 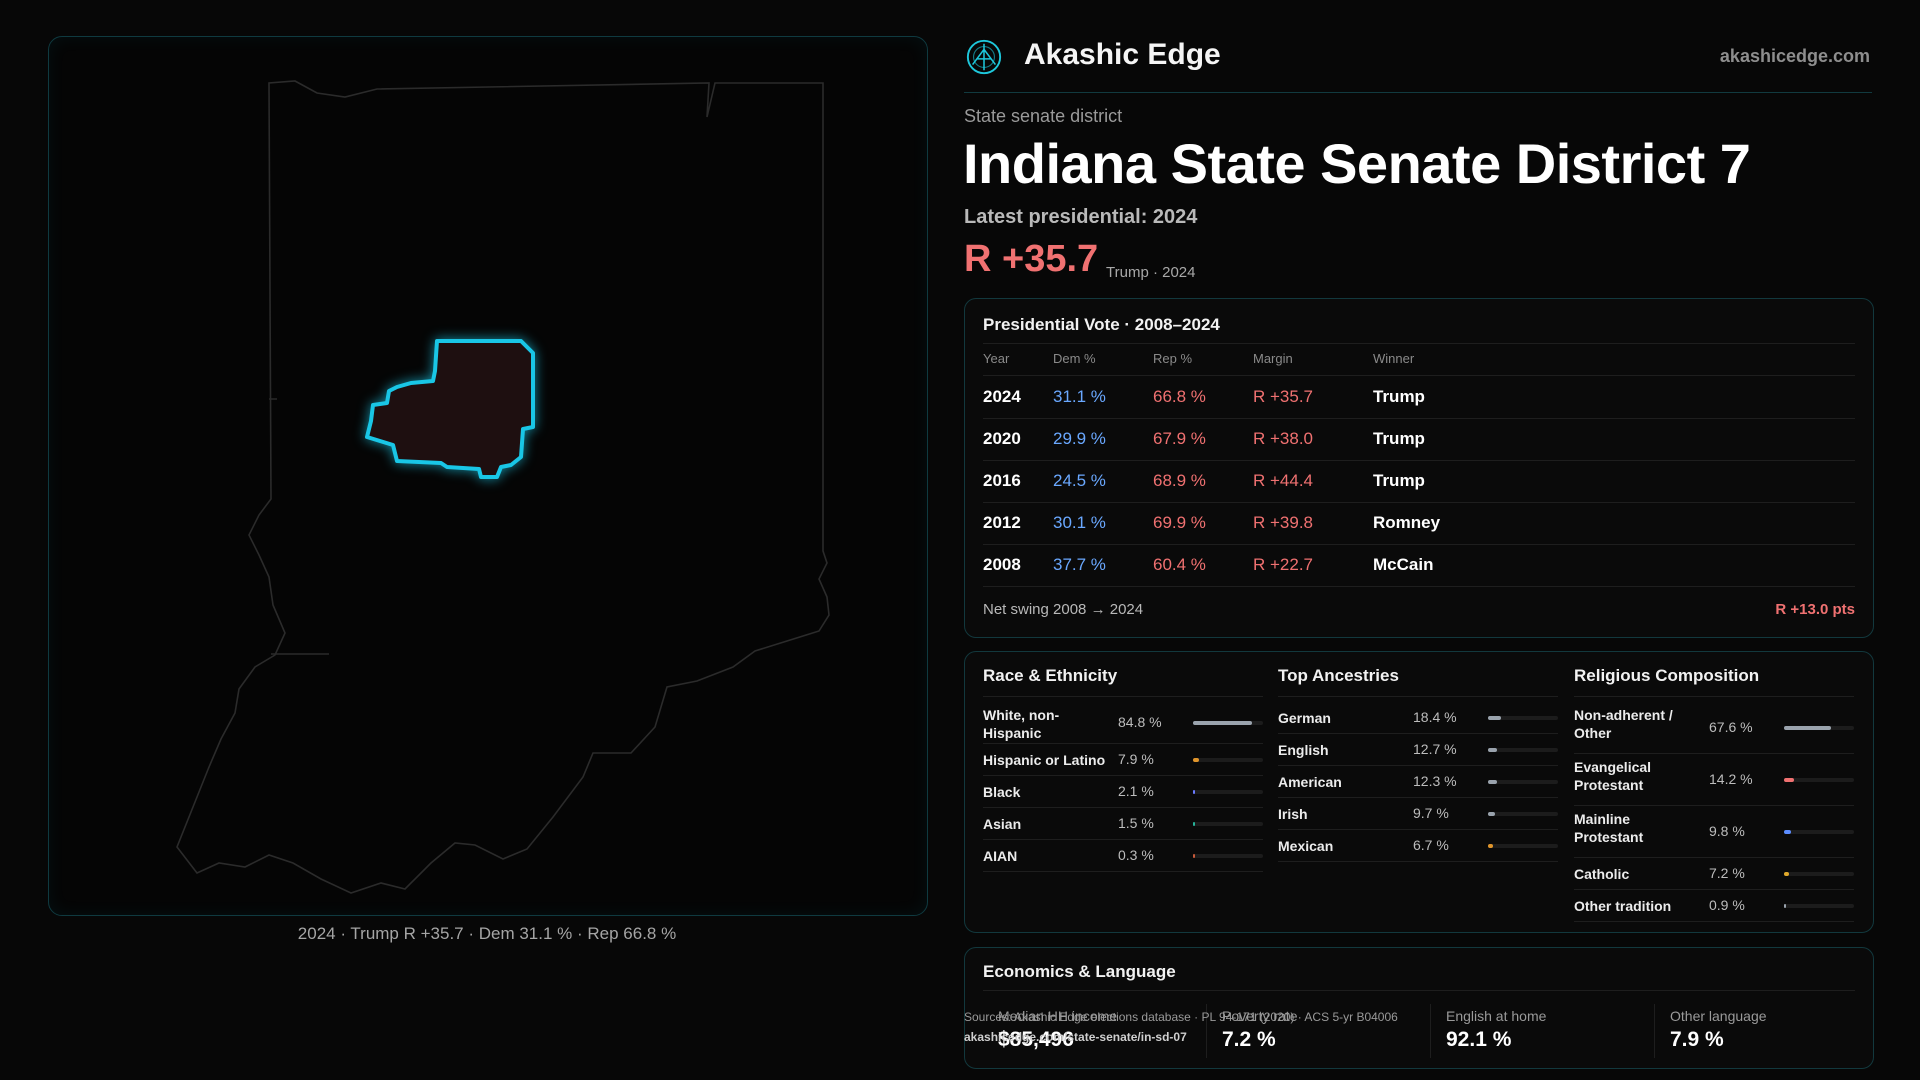 I want to click on item-percent: 14.2 %, so click(x=1731, y=779).